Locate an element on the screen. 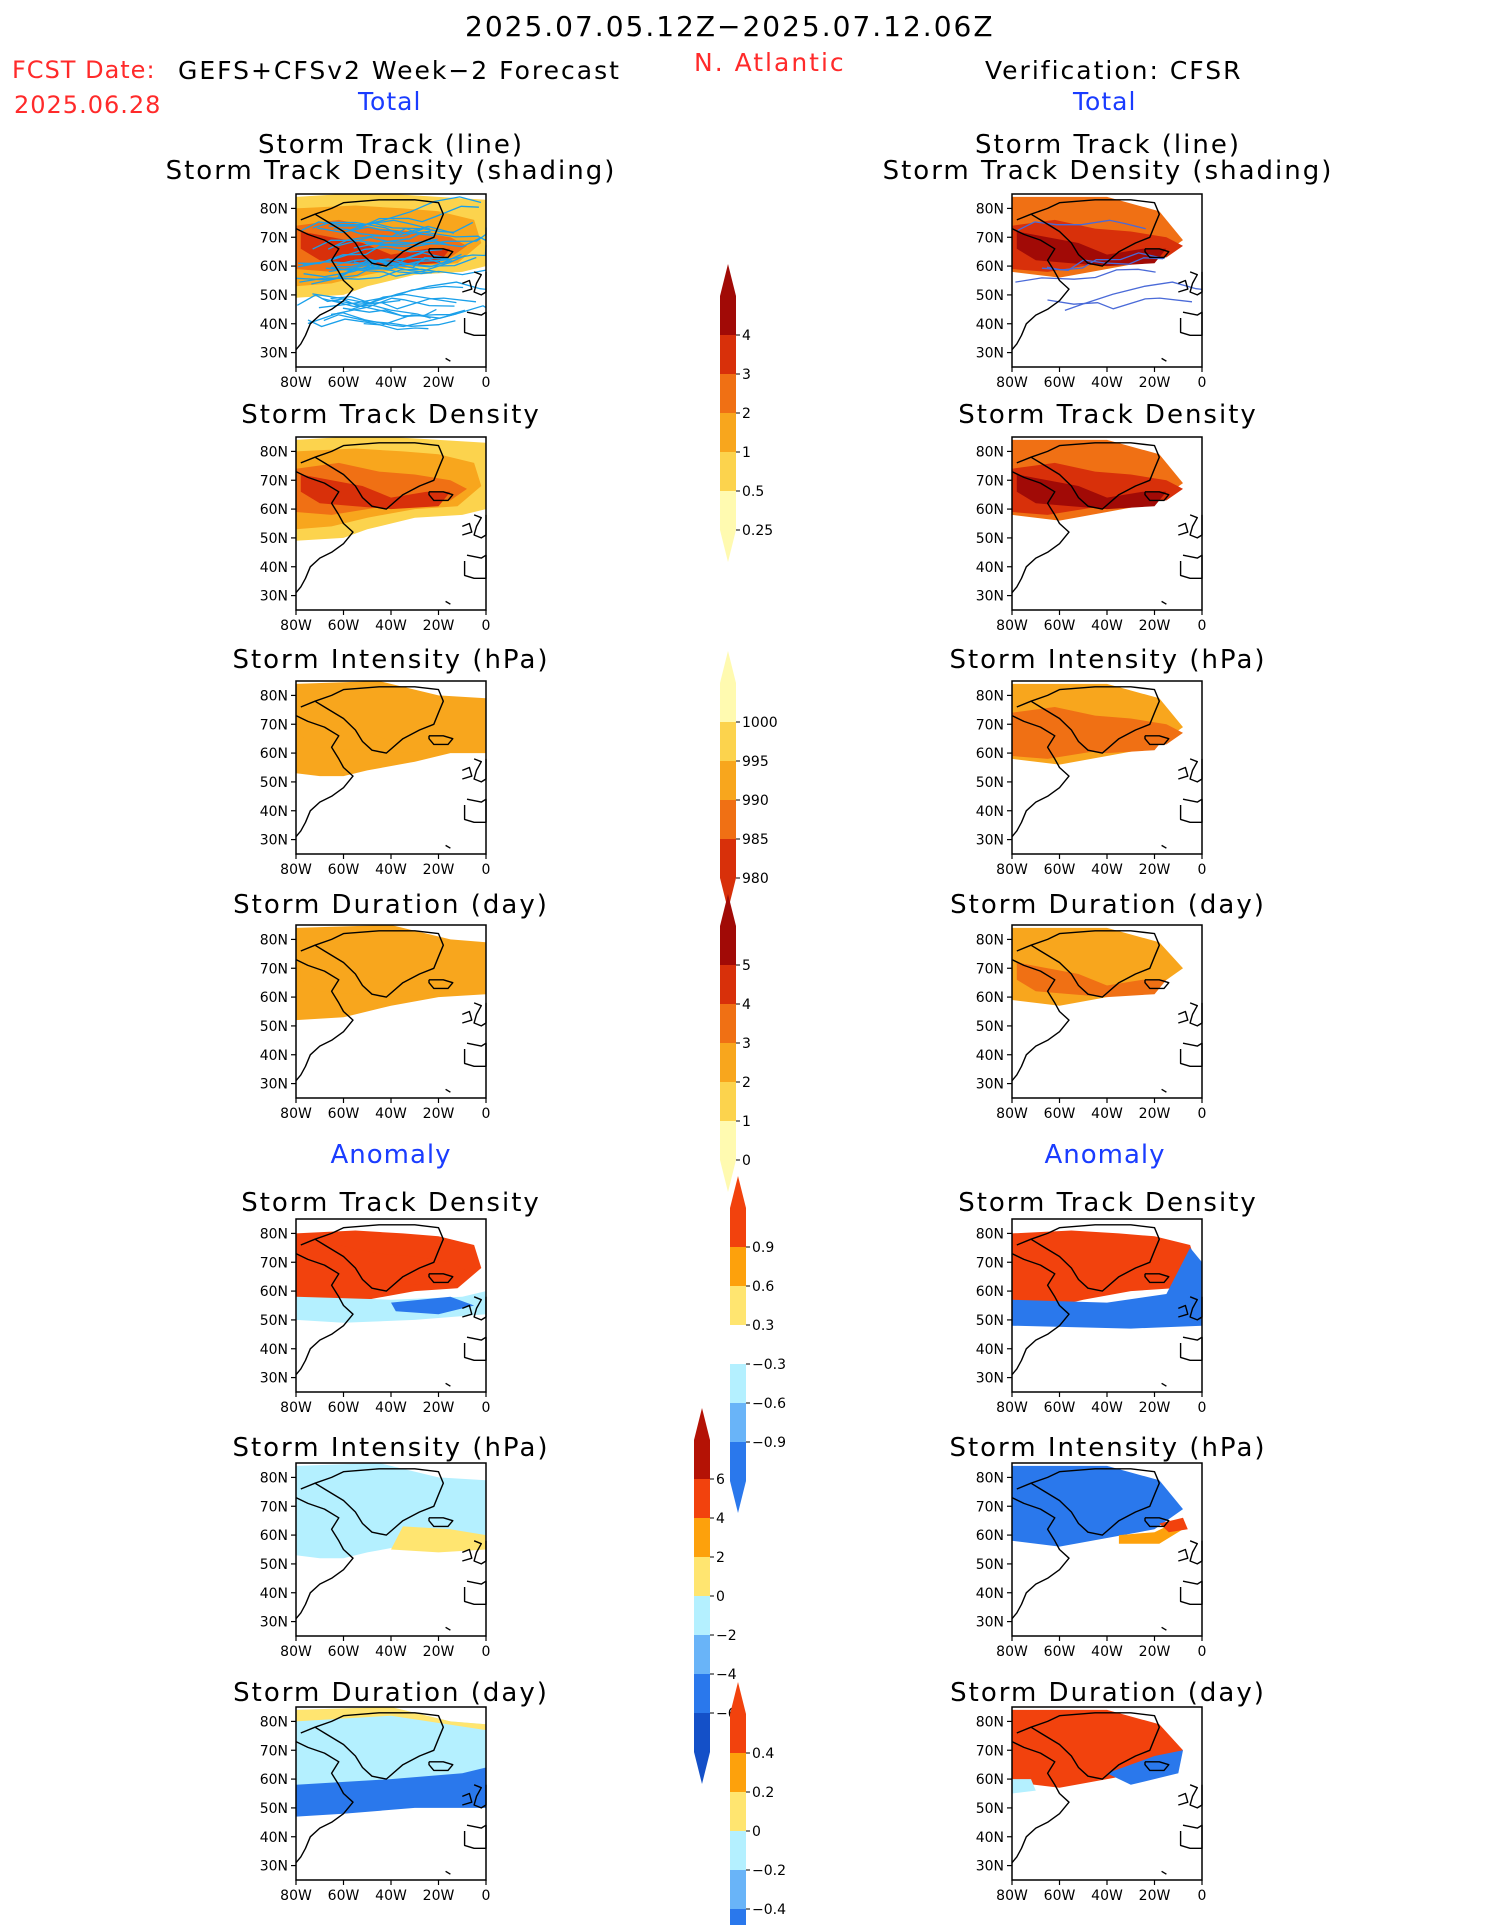 The width and height of the screenshot is (1487, 1925). map-panel-density-0: 80N 70N 60N 50N 40N 30N 80W 60W 40W 20W 0 is located at coordinates (375, 535).